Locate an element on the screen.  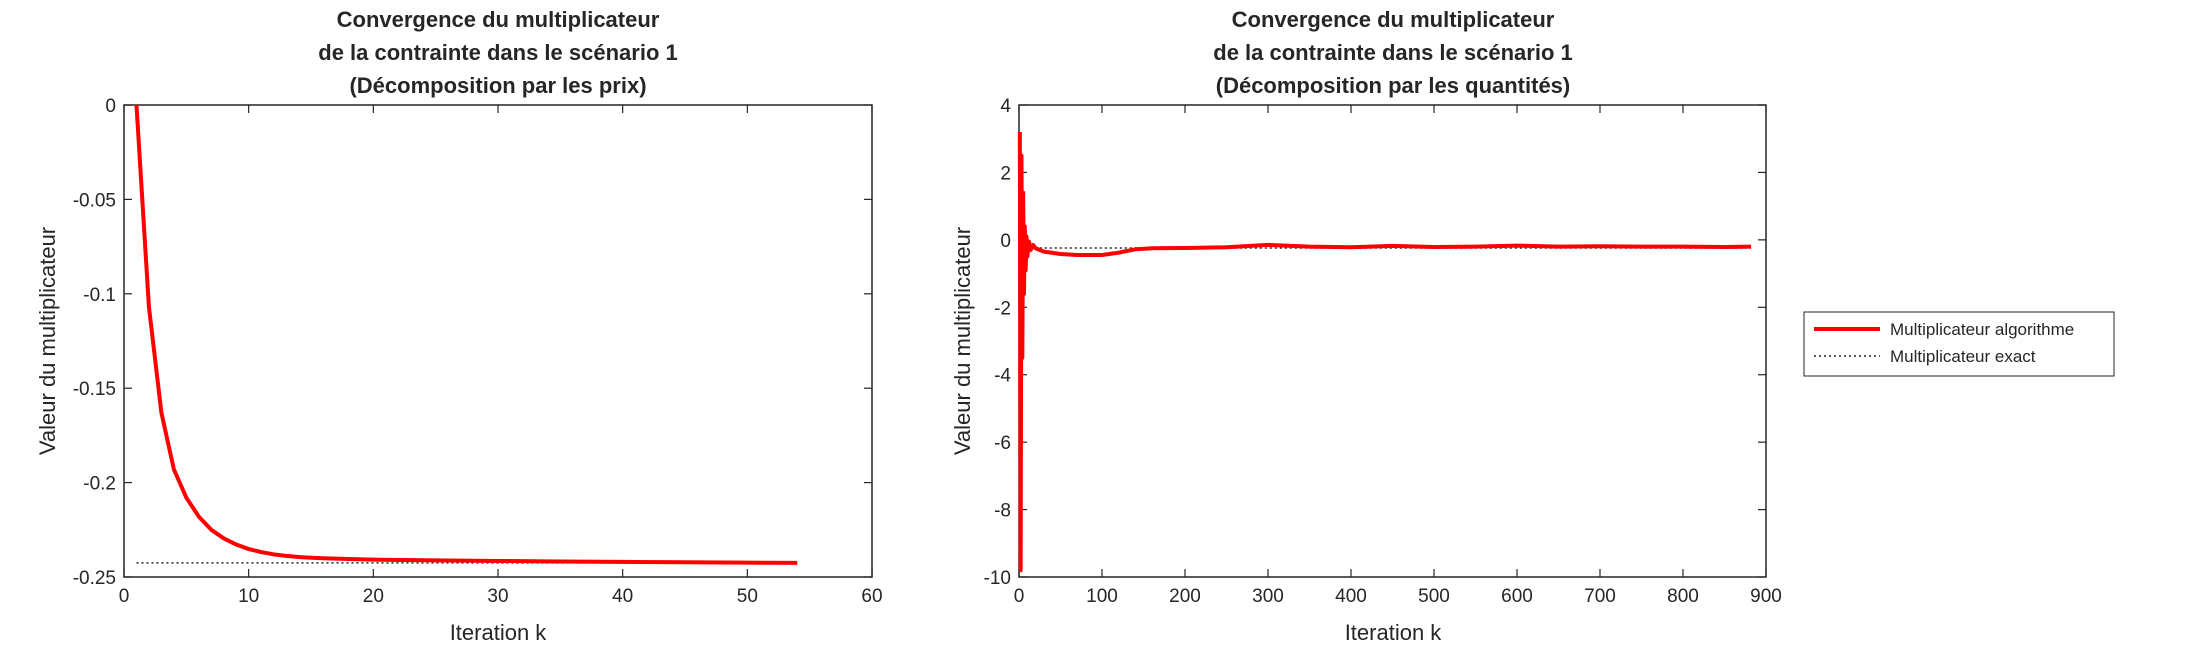
x-tick-label: 700 is located at coordinates (1600, 596).